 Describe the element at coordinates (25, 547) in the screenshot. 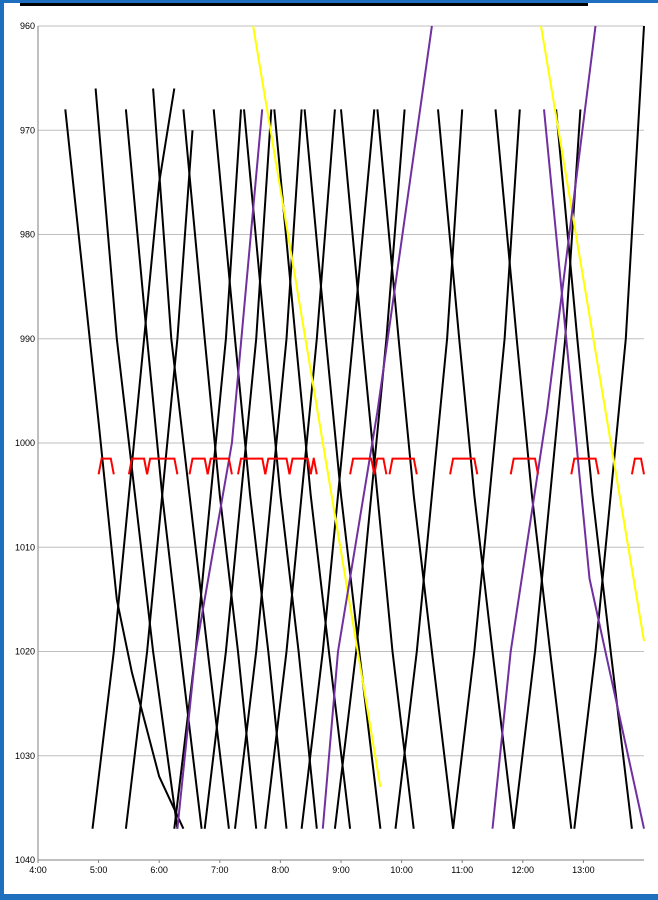

I see `y-tick-label: 1010` at that location.